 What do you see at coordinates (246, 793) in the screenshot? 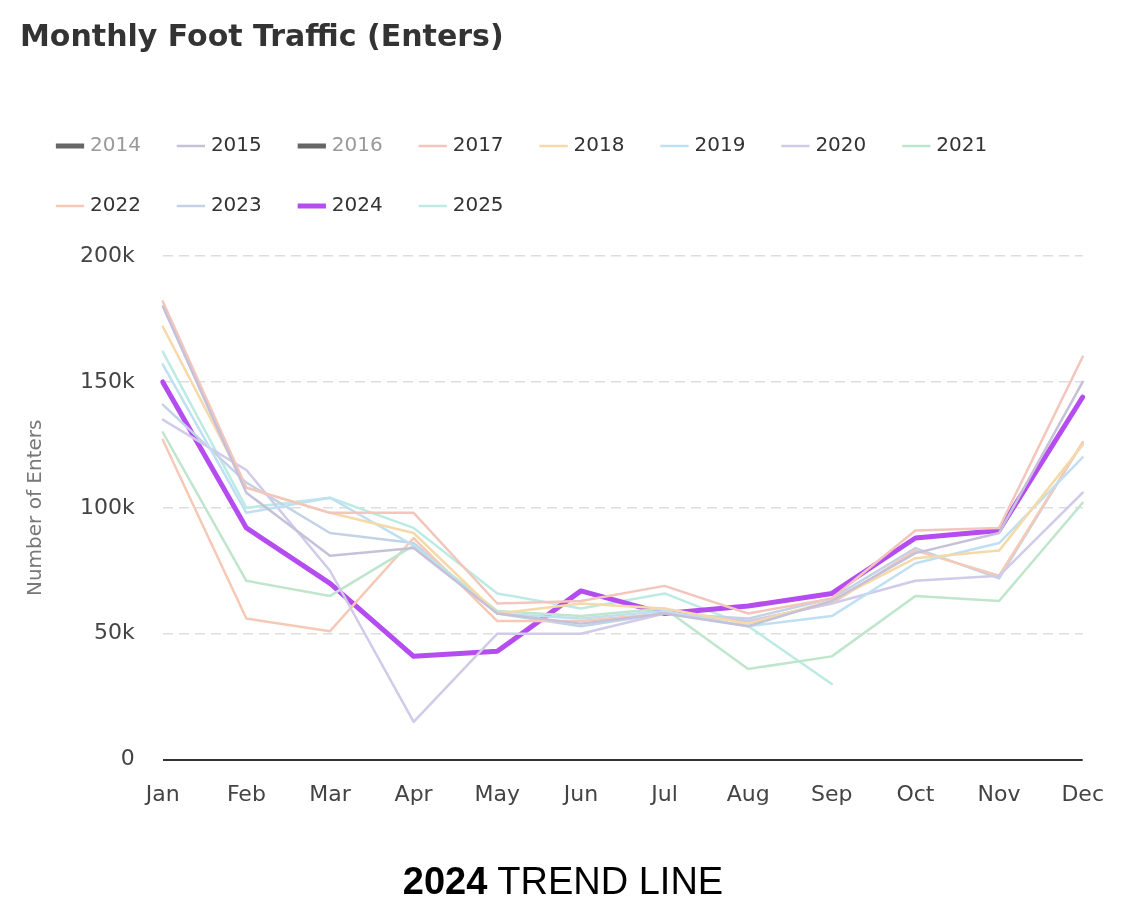
I see `x-tick-label: Feb` at bounding box center [246, 793].